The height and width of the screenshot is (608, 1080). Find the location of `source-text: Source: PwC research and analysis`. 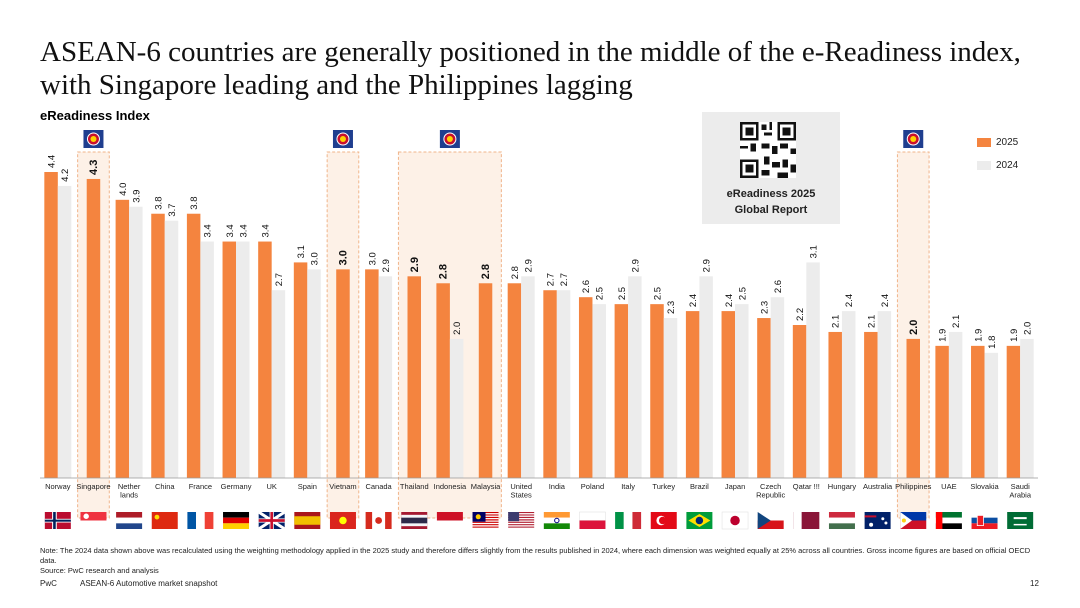

source-text: Source: PwC research and analysis is located at coordinates (99, 570).